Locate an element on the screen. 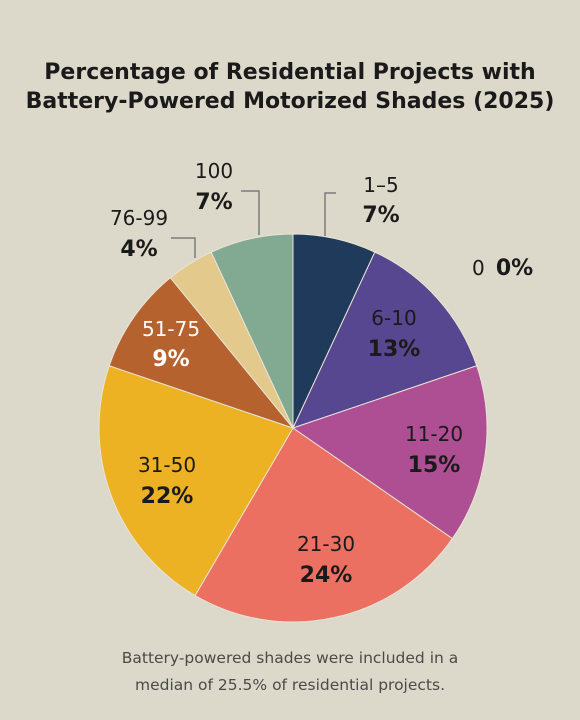  slice-label-31-50-pct: 22% is located at coordinates (167, 496).